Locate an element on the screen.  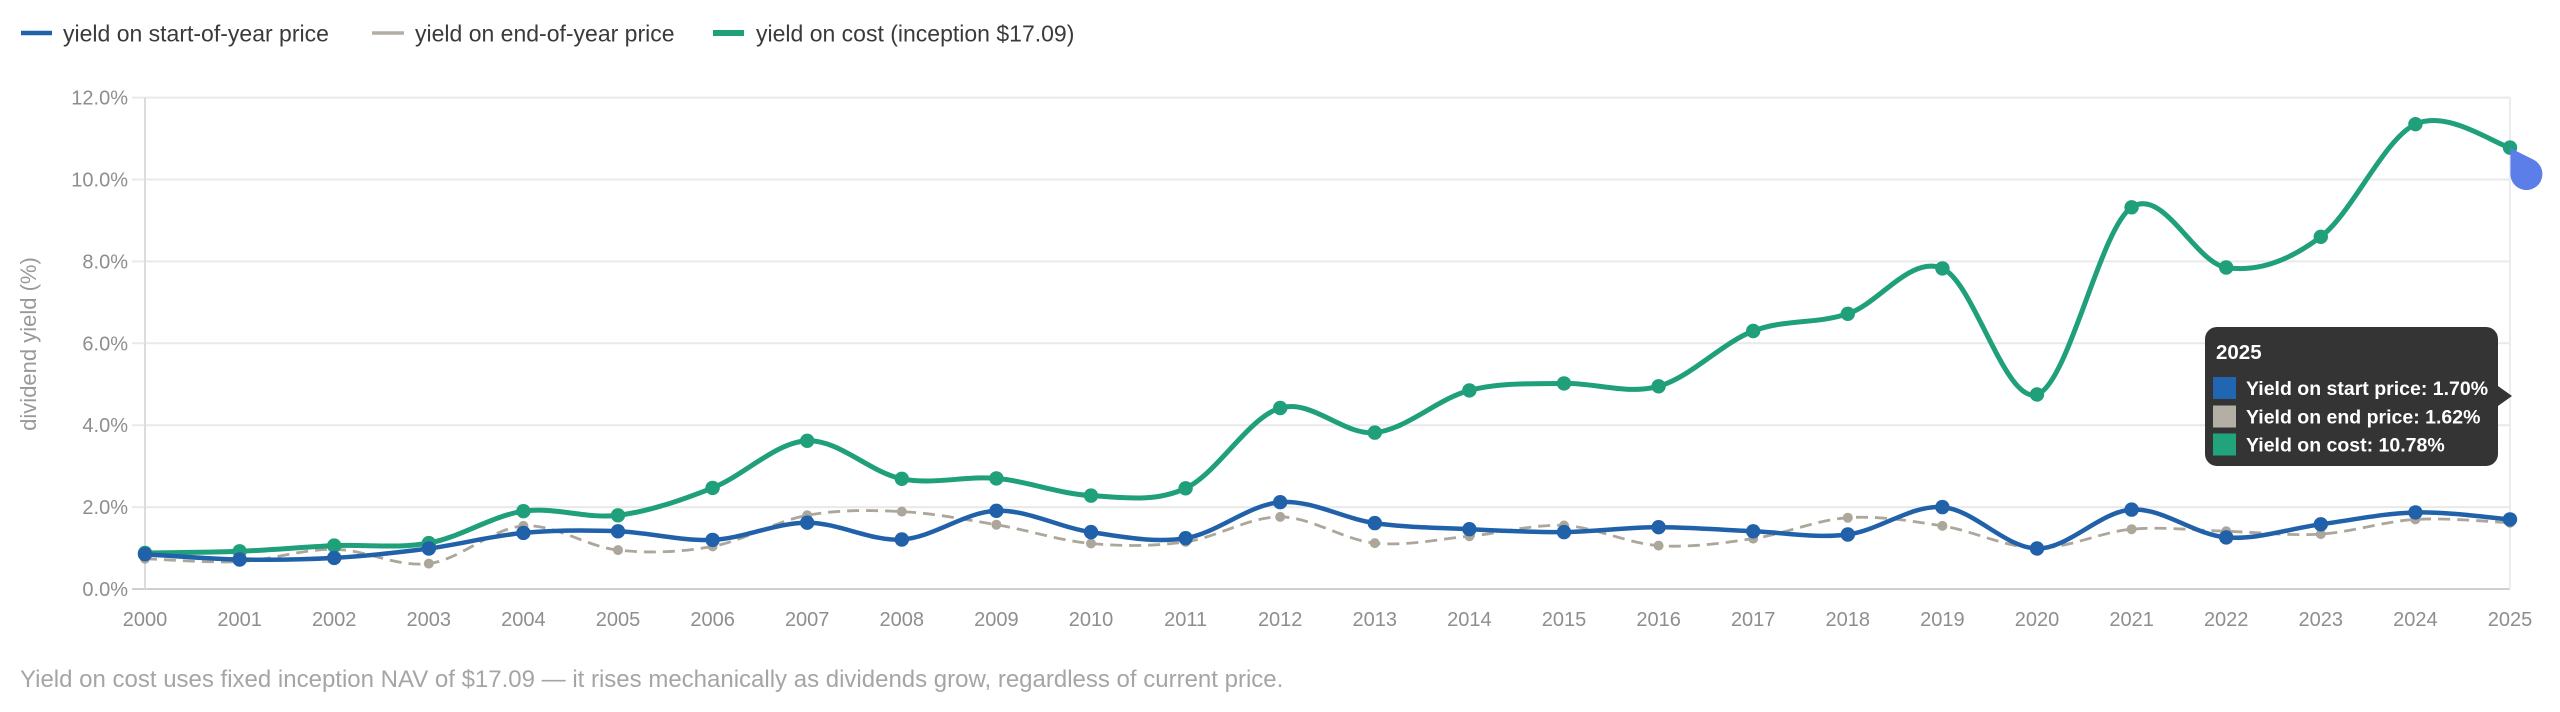
svg-text: 2.0% is located at coordinates (105, 508).